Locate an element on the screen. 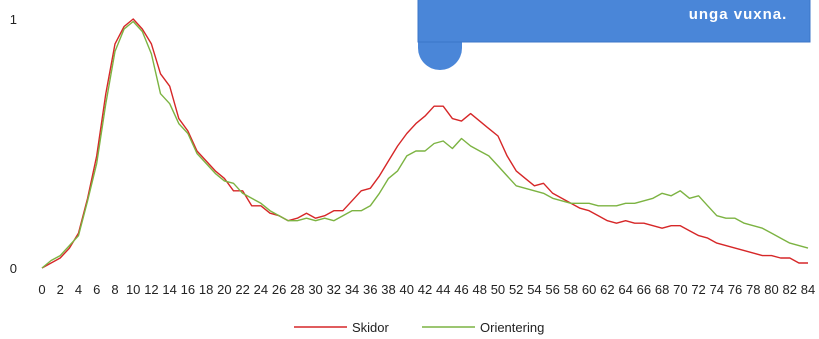 This screenshot has height=339, width=819. x-tick-label: 16 is located at coordinates (188, 289).